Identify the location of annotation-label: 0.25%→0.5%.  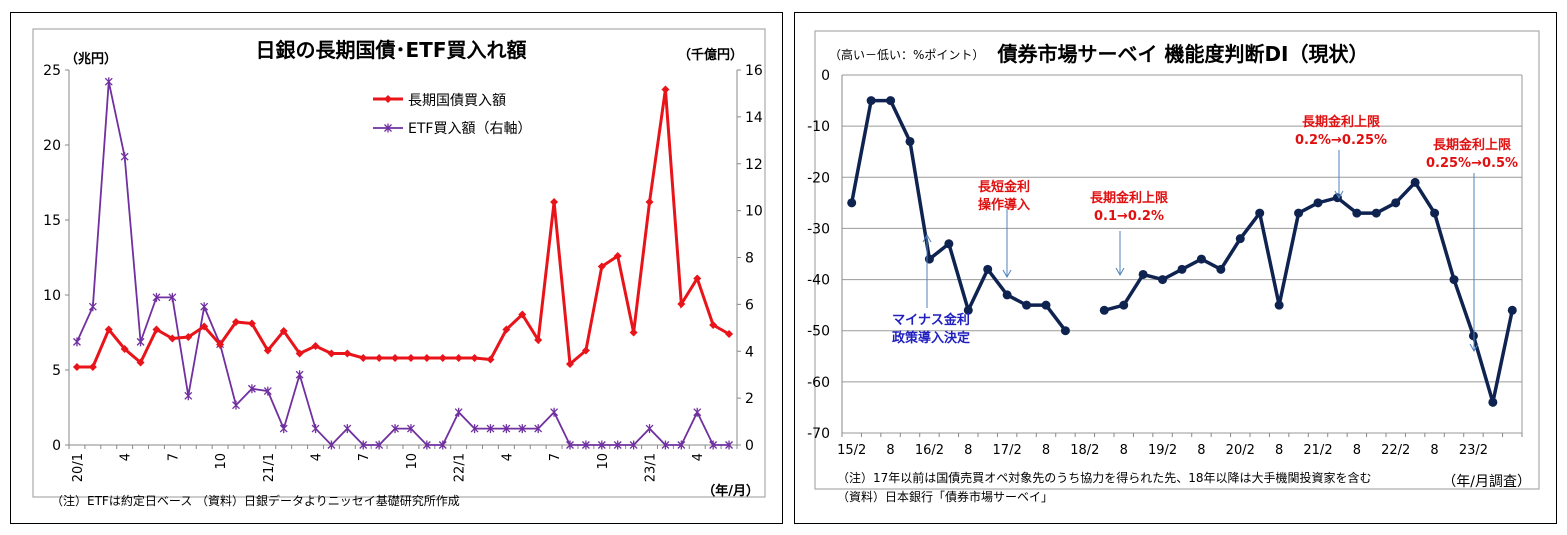
(1472, 163).